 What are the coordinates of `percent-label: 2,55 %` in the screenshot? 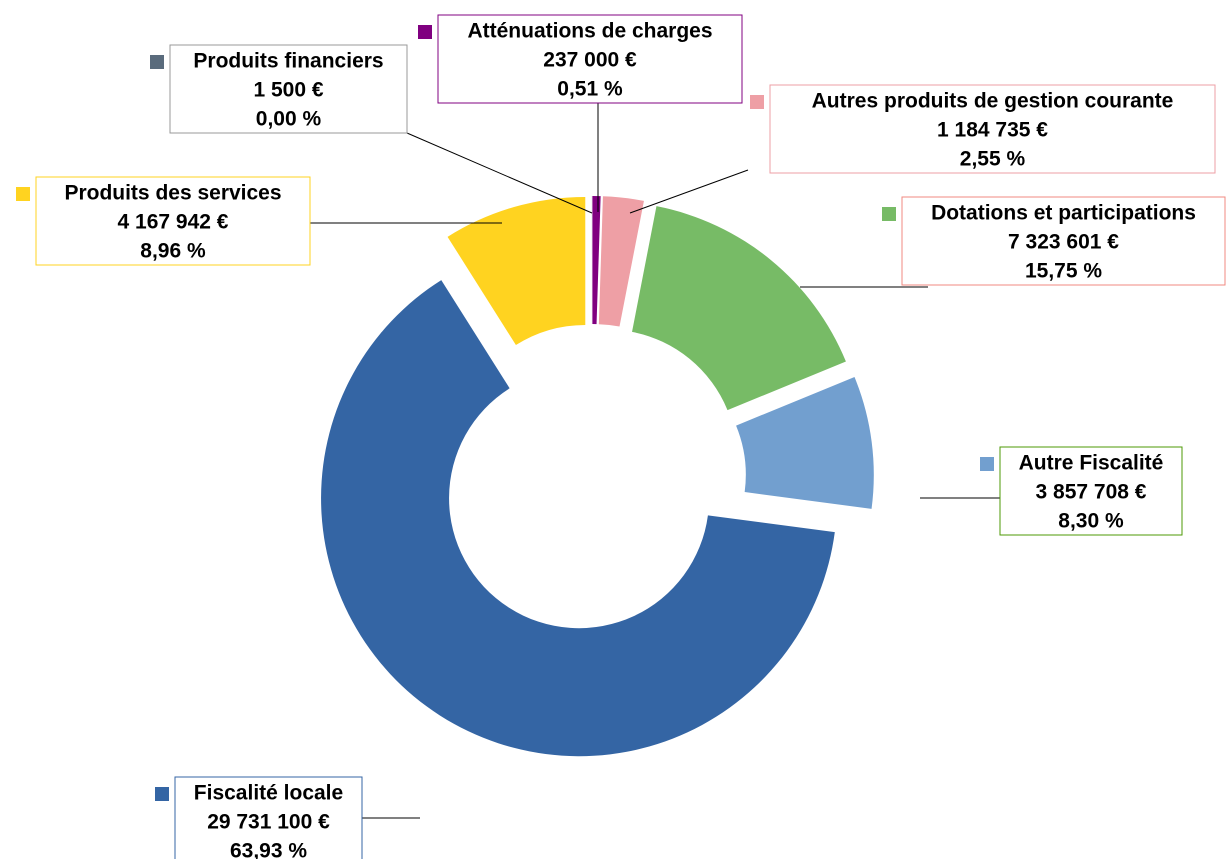 It's located at (993, 159).